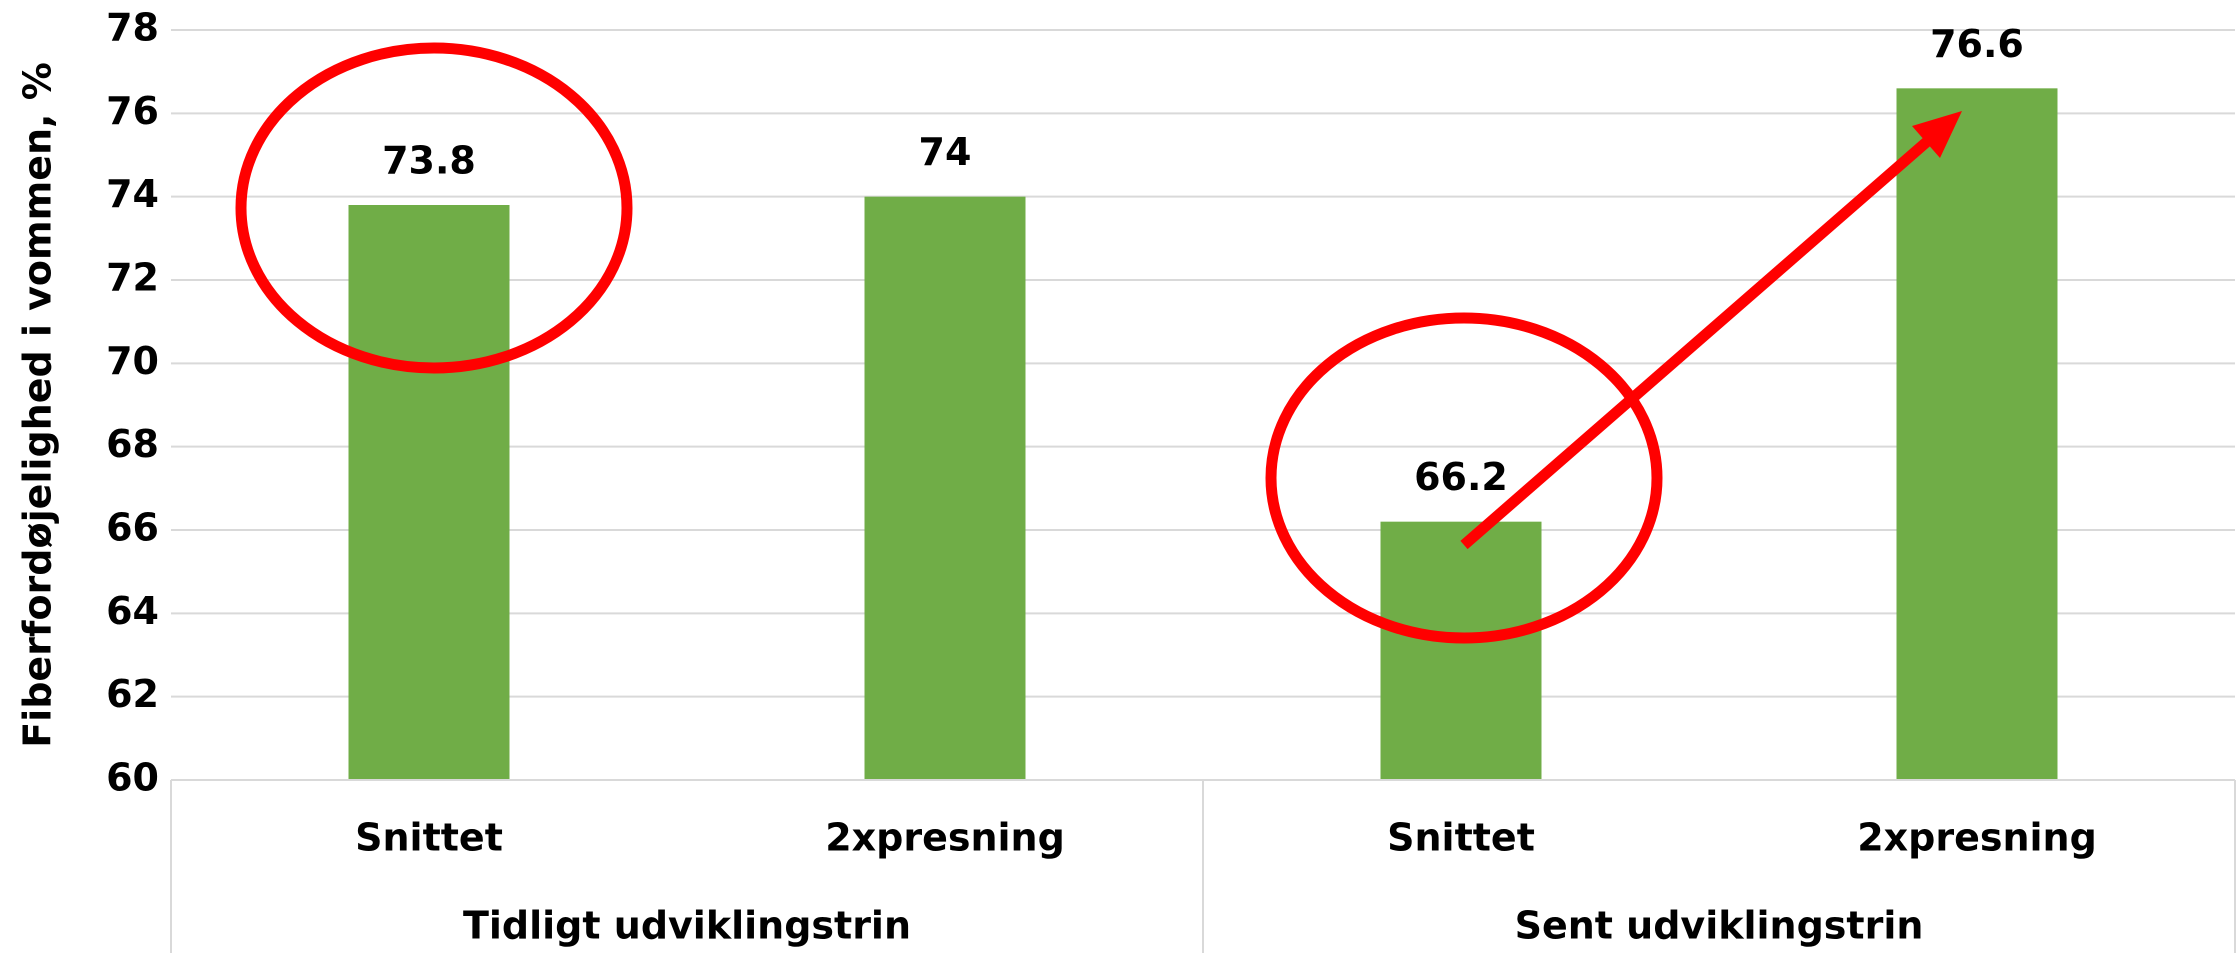  Describe the element at coordinates (132, 111) in the screenshot. I see `y-tick-label: 76` at that location.